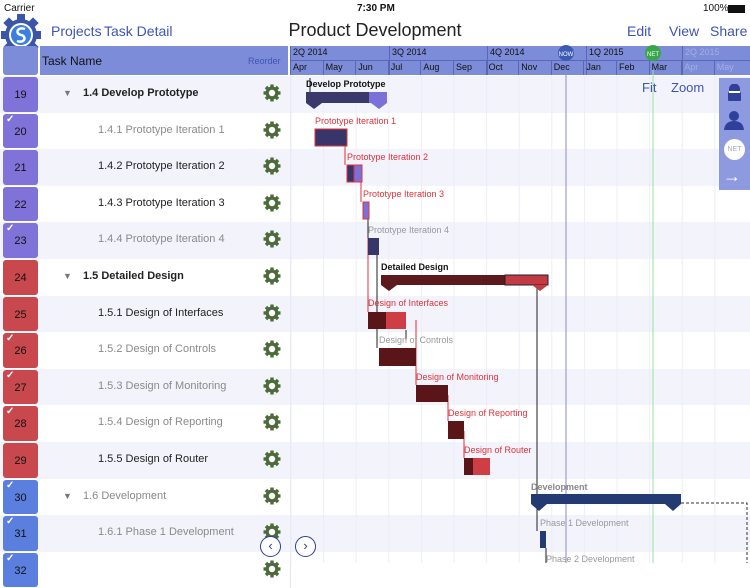 This screenshot has height=588, width=750. What do you see at coordinates (264, 61) in the screenshot?
I see `reorder-button: Reorder` at bounding box center [264, 61].